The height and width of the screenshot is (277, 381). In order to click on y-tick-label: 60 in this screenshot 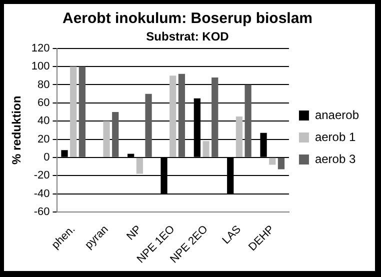, I will do `click(44, 102)`.